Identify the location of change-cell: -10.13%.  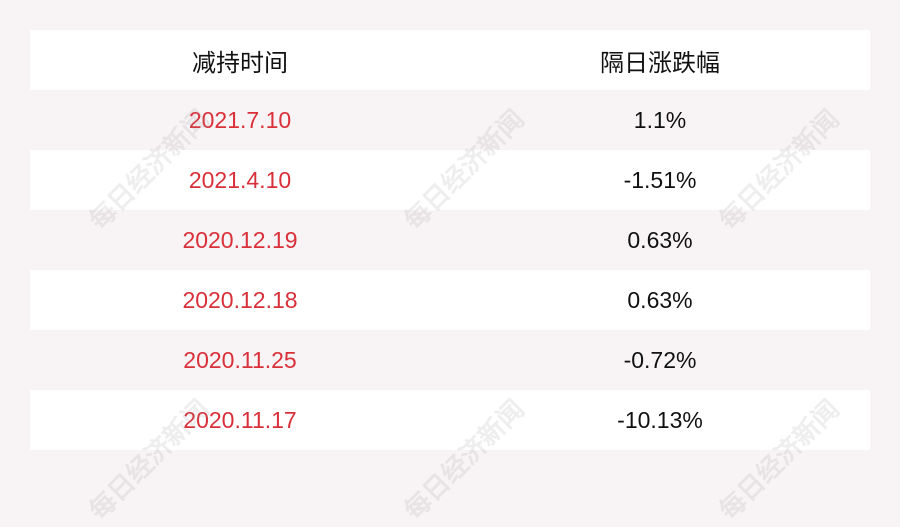
(660, 419).